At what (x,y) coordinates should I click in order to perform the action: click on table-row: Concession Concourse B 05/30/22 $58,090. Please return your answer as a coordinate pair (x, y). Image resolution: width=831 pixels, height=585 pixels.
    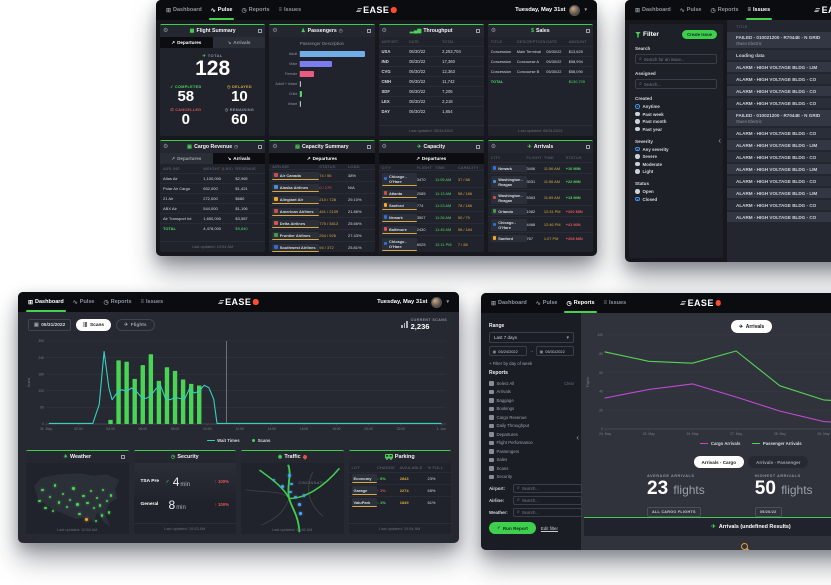
    Looking at the image, I should click on (540, 71).